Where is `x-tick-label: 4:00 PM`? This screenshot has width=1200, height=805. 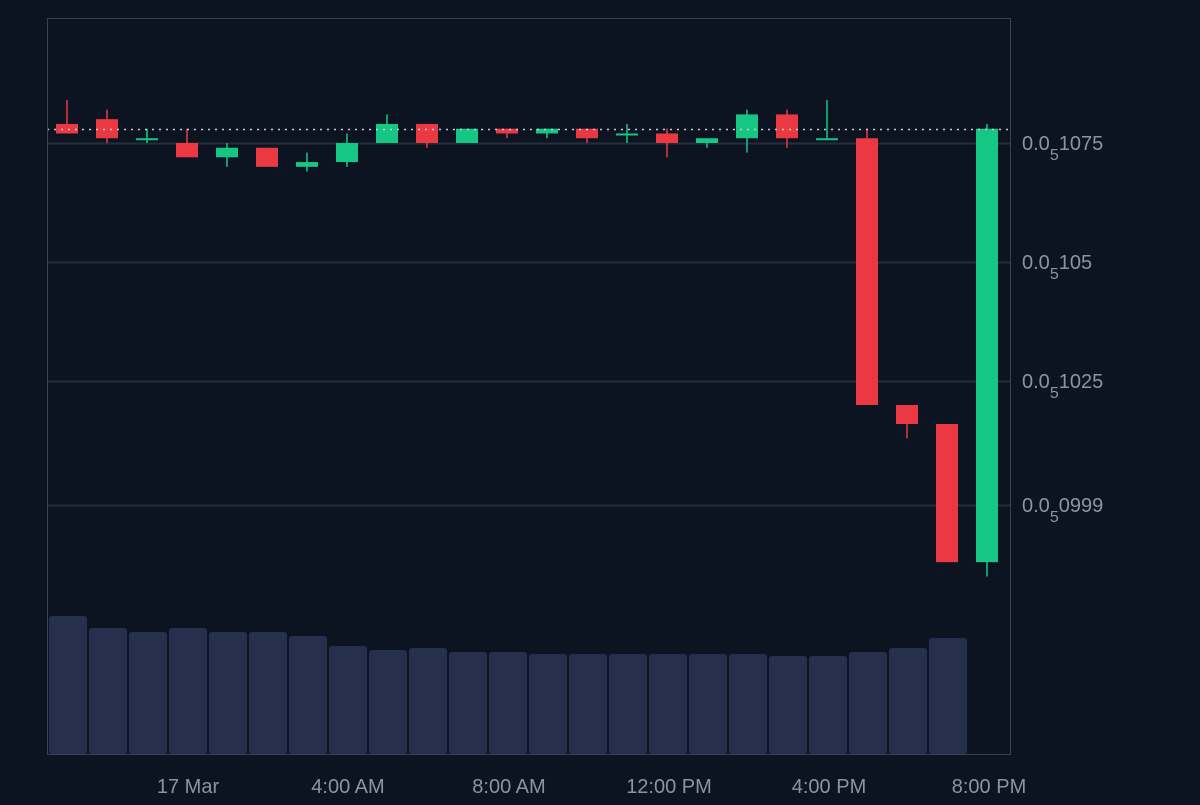 x-tick-label: 4:00 PM is located at coordinates (829, 787).